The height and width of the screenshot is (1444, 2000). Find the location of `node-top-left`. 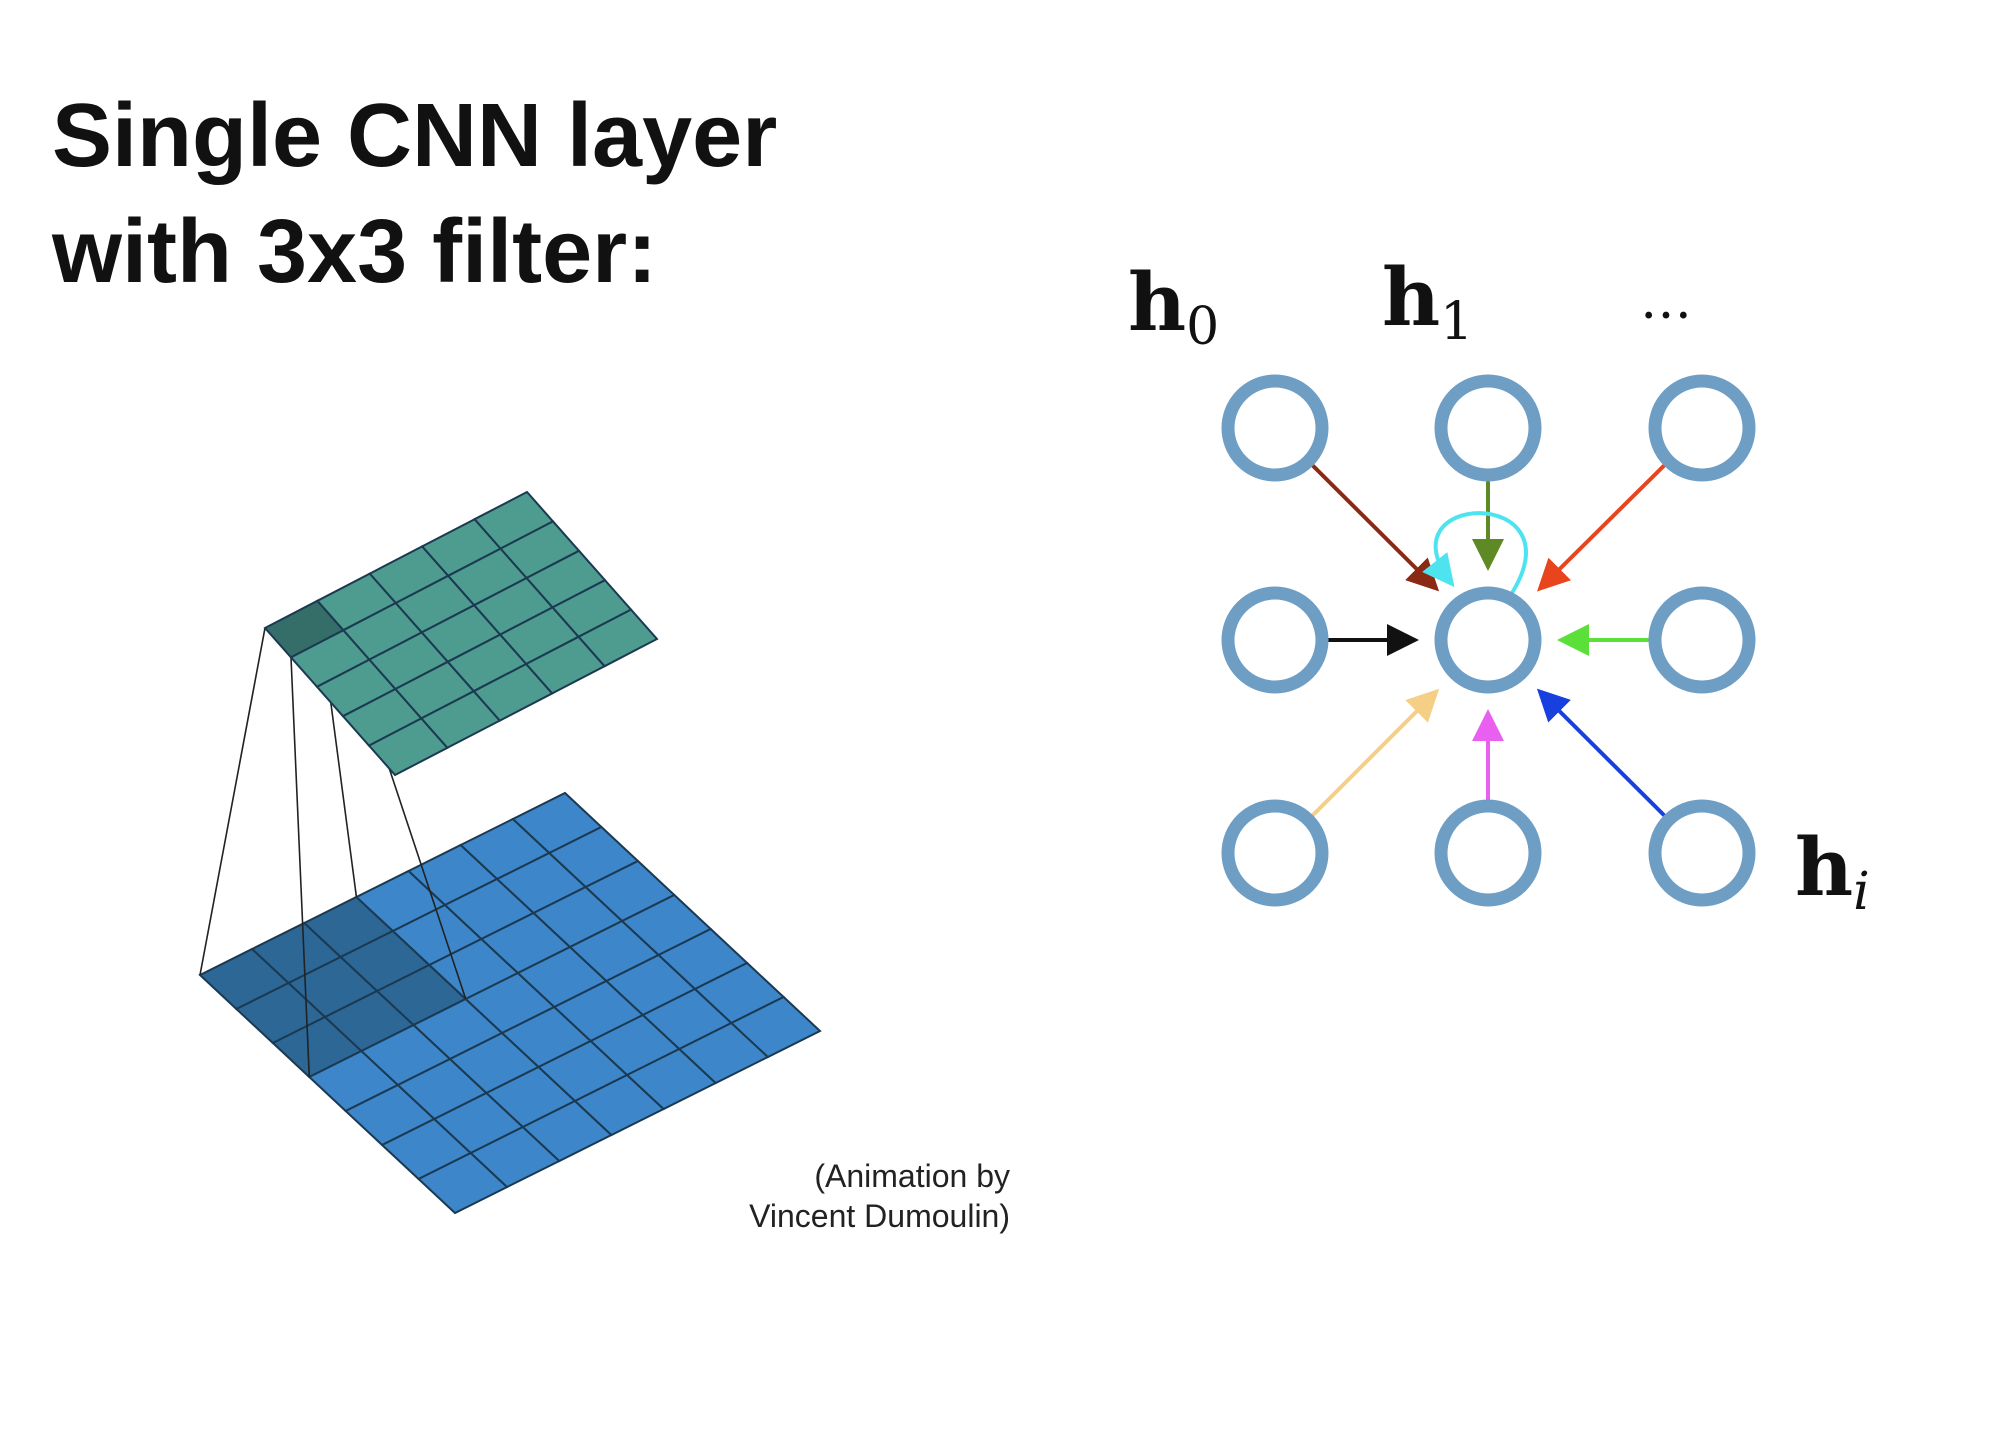

node-top-left is located at coordinates (1275, 428).